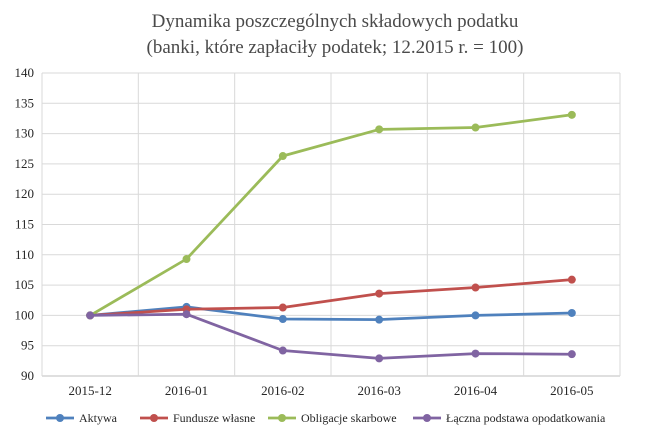 The width and height of the screenshot is (645, 428). Describe the element at coordinates (24, 254) in the screenshot. I see `y-tick-label: 110` at that location.